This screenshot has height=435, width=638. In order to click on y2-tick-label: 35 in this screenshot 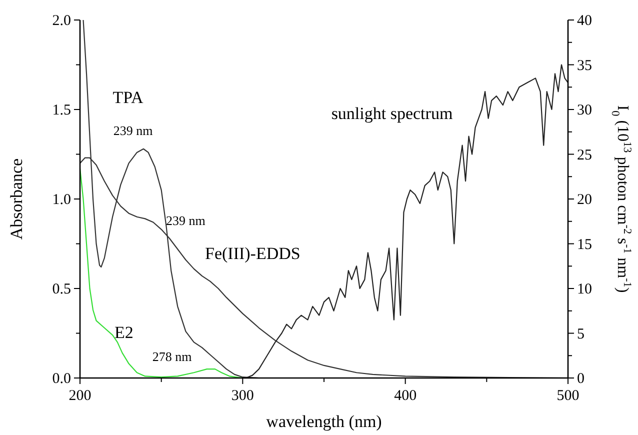, I will do `click(584, 66)`.